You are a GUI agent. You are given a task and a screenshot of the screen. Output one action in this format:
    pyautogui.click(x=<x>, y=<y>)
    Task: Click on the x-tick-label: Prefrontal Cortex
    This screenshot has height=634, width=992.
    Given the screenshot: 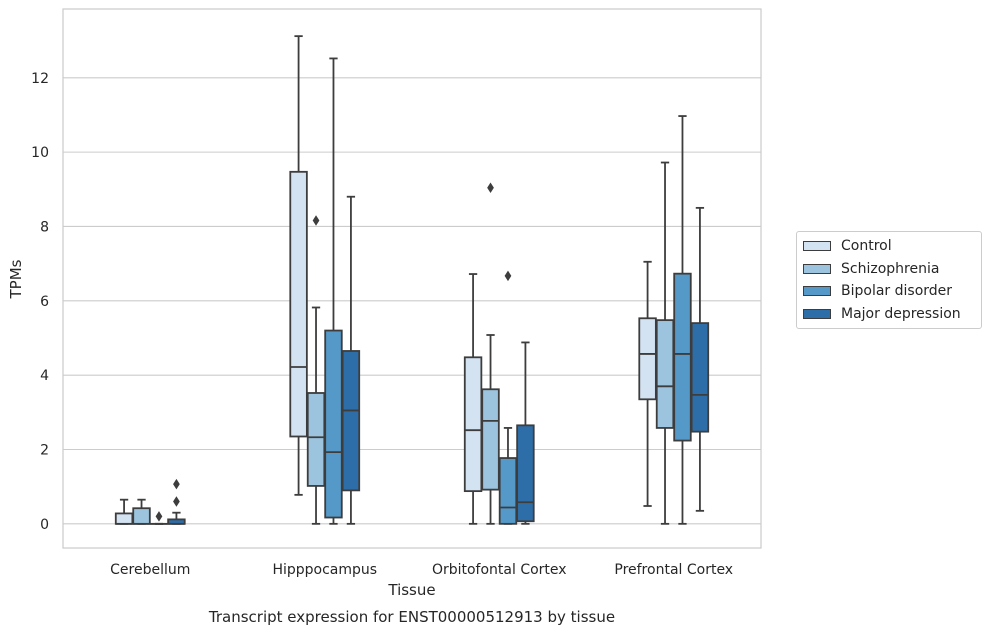 What is the action you would take?
    pyautogui.click(x=673, y=570)
    